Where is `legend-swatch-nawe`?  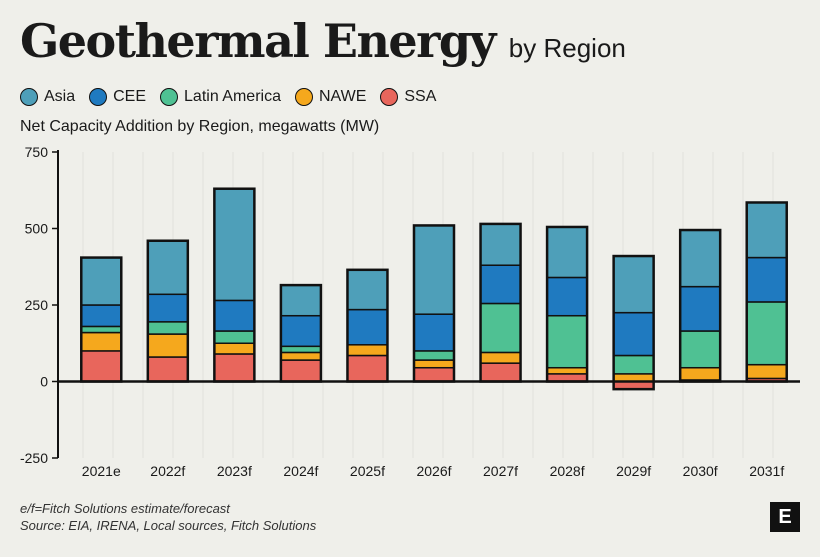 legend-swatch-nawe is located at coordinates (303, 97).